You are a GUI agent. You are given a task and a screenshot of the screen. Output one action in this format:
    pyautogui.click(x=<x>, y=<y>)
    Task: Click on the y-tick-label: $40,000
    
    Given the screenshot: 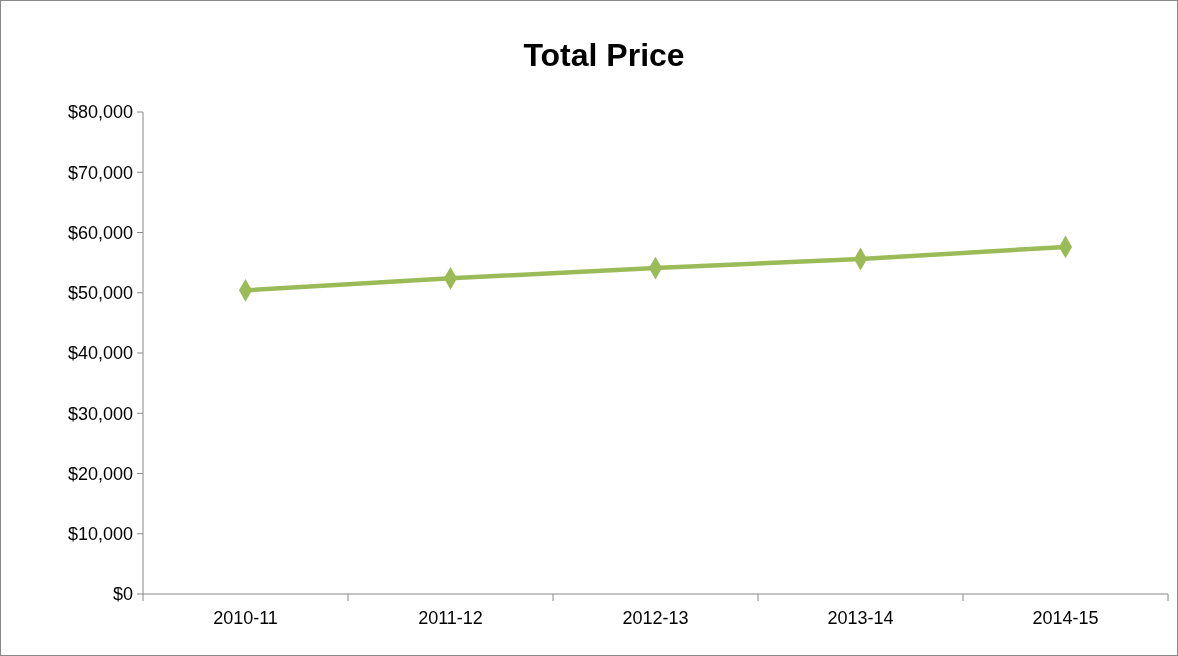 What is the action you would take?
    pyautogui.click(x=100, y=353)
    